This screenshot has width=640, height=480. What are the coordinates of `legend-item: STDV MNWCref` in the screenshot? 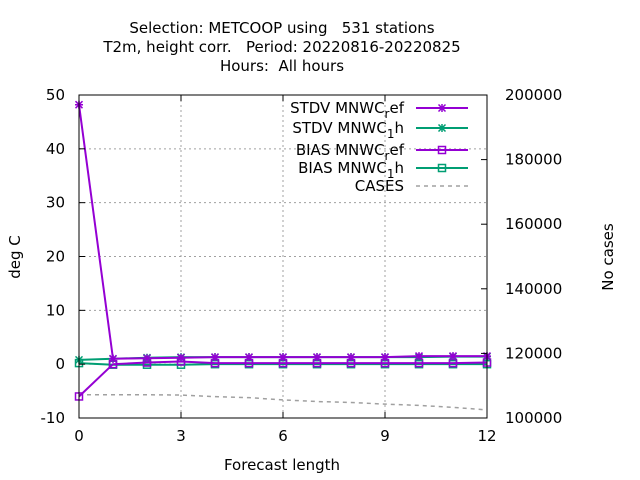 It's located at (379, 110).